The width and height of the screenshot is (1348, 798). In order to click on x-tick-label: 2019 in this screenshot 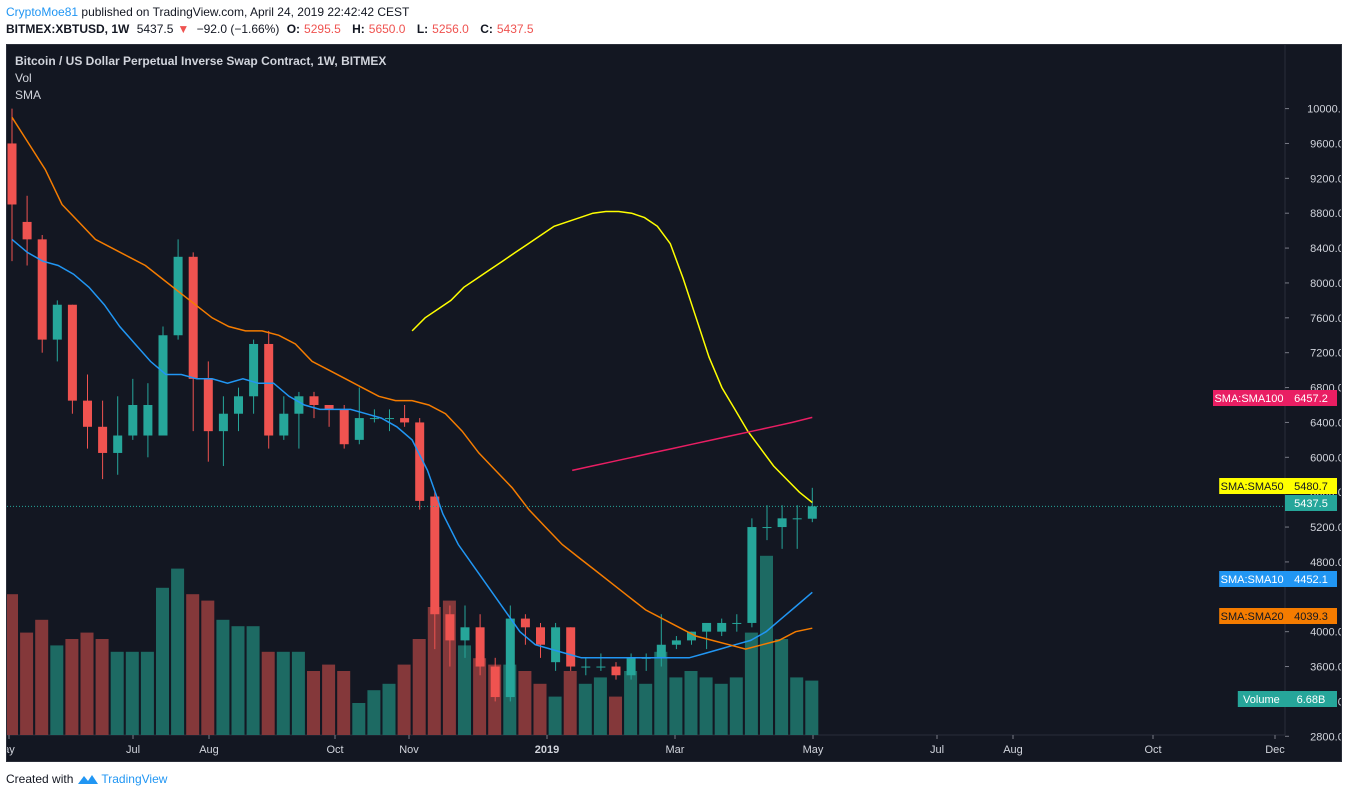, I will do `click(547, 750)`.